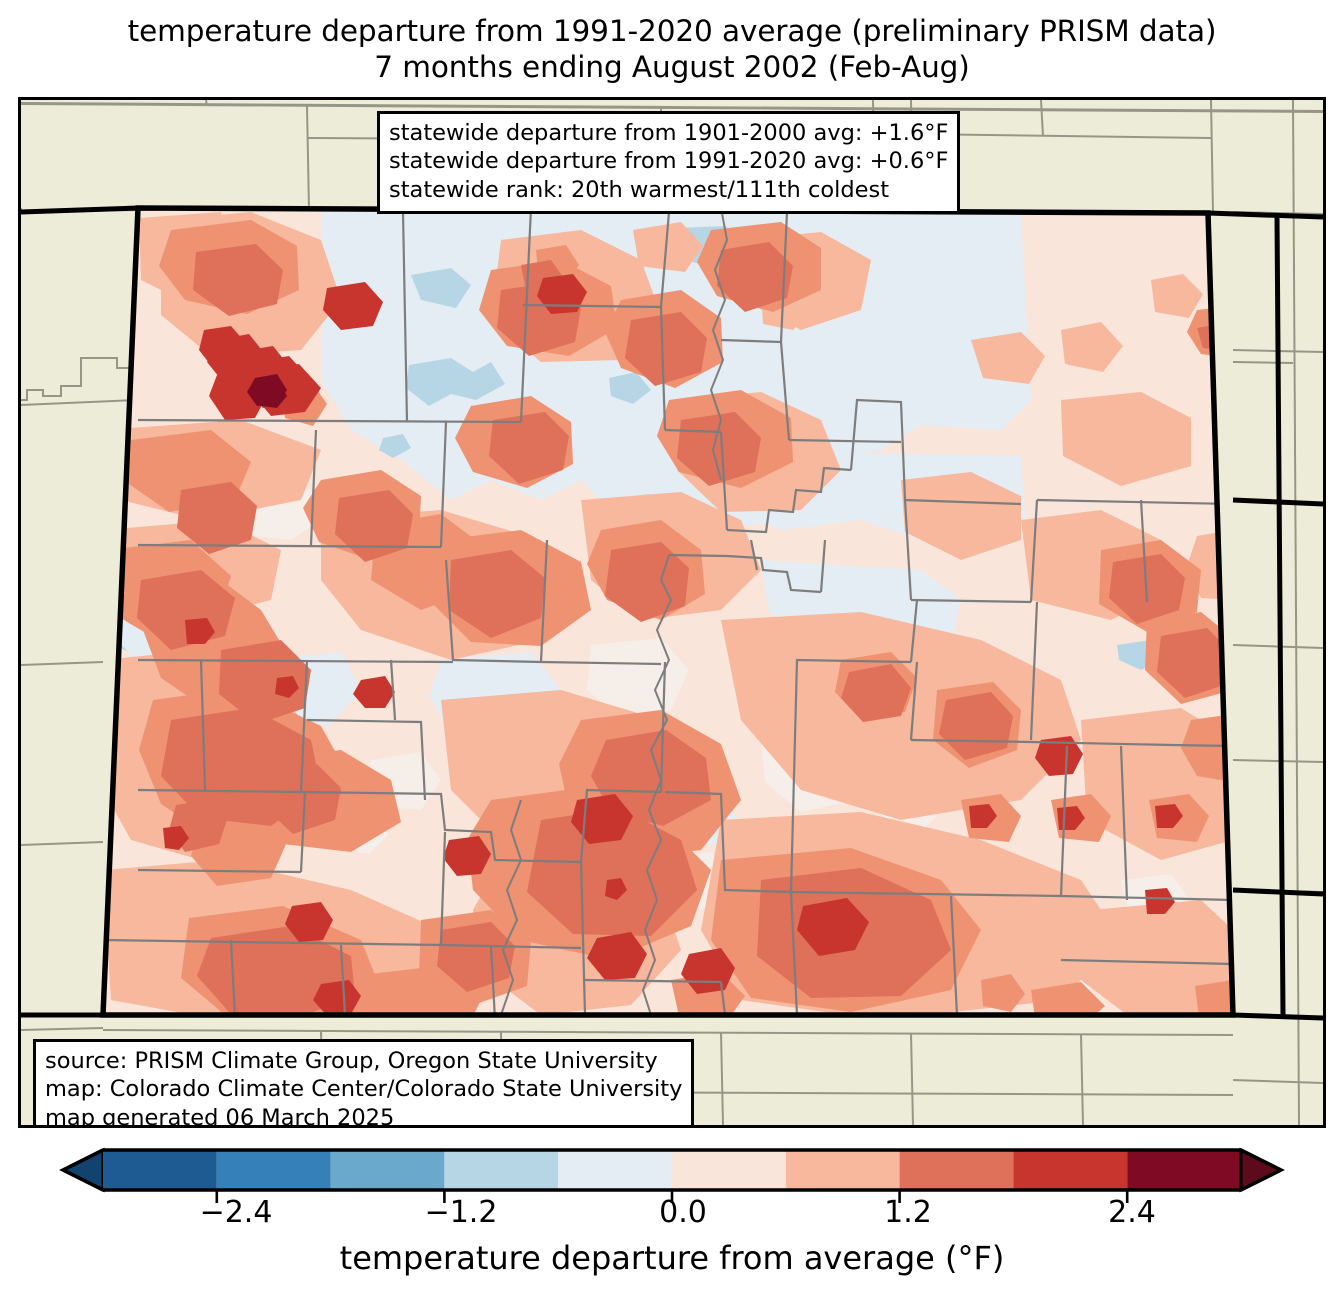 The width and height of the screenshot is (1344, 1299). I want to click on colorbar-axis-label: temperature departure from average (°F), so click(672, 1258).